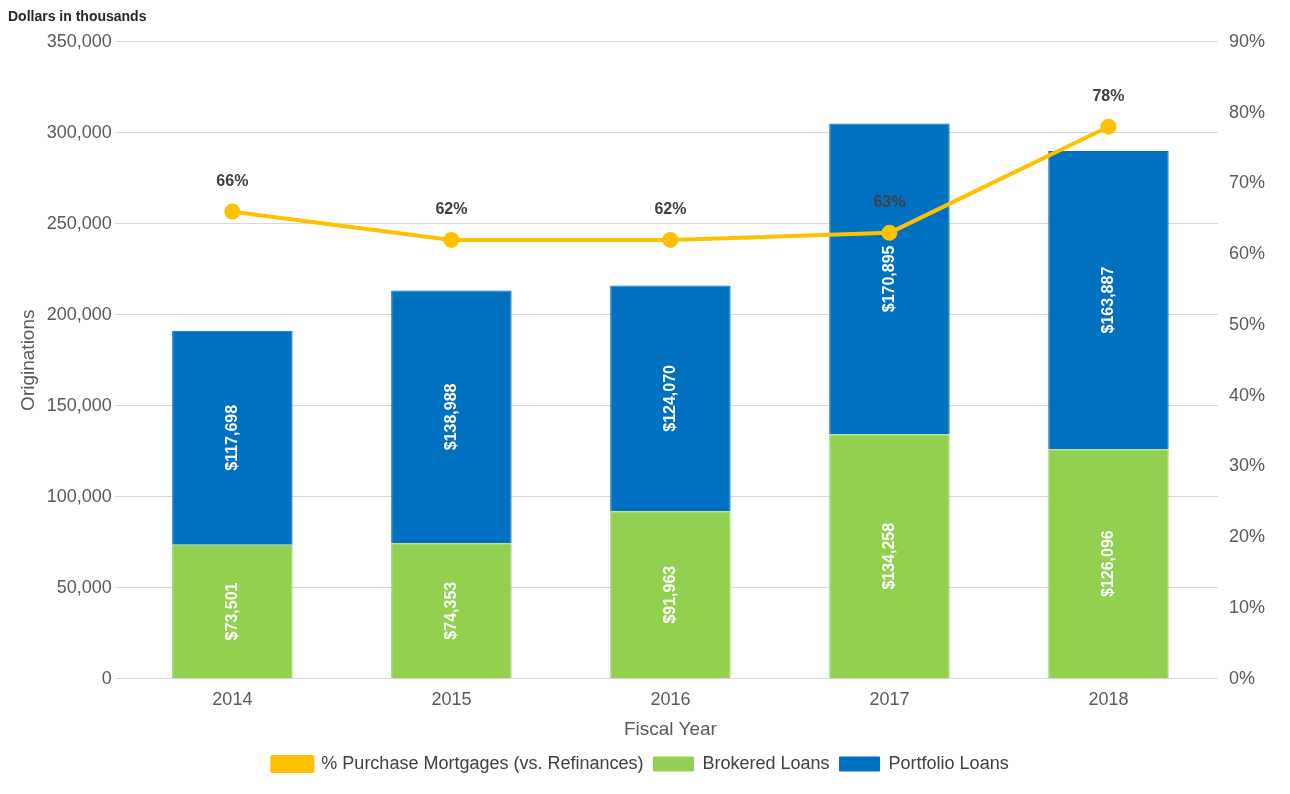 Image resolution: width=1290 pixels, height=794 pixels. Describe the element at coordinates (1246, 606) in the screenshot. I see `y2-tick-label: 10%` at that location.